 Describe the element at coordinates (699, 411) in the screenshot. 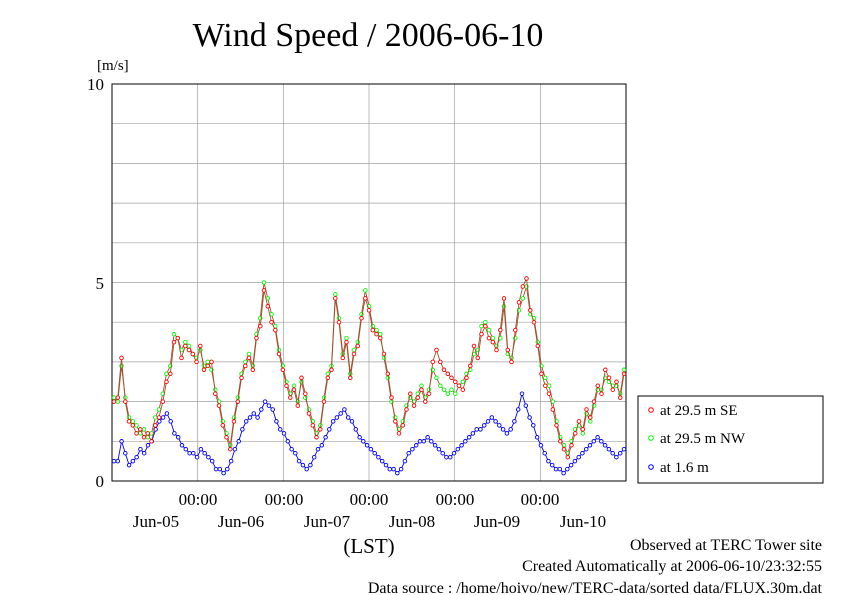

I see `legend-label-se: at 29.5 m SE` at that location.